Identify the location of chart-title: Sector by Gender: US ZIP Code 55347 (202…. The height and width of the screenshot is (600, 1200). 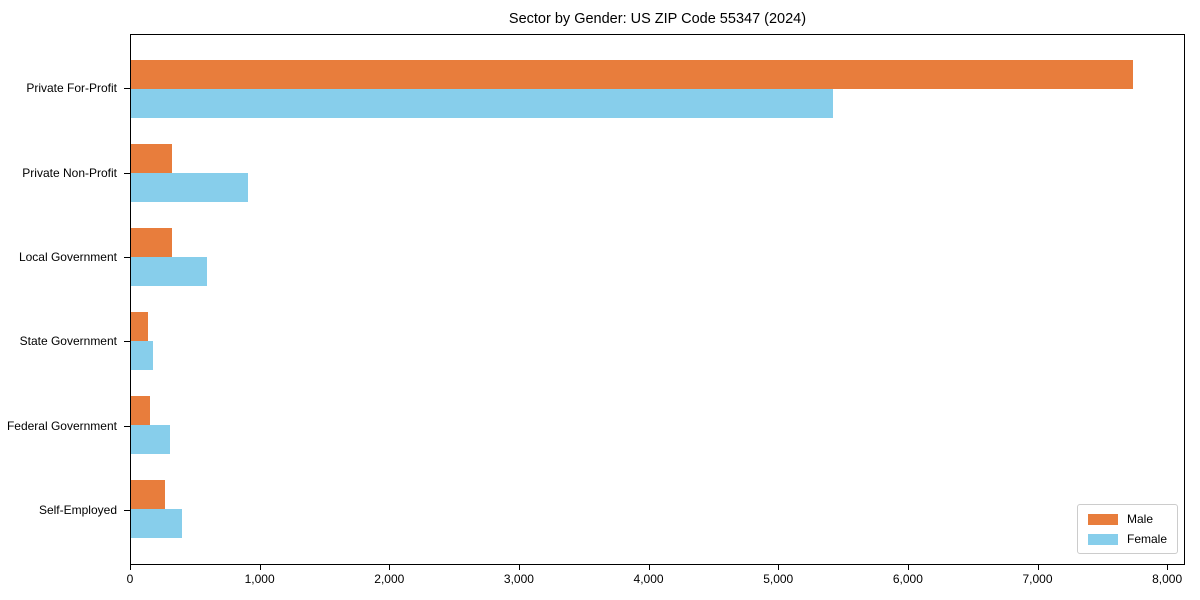
(657, 19).